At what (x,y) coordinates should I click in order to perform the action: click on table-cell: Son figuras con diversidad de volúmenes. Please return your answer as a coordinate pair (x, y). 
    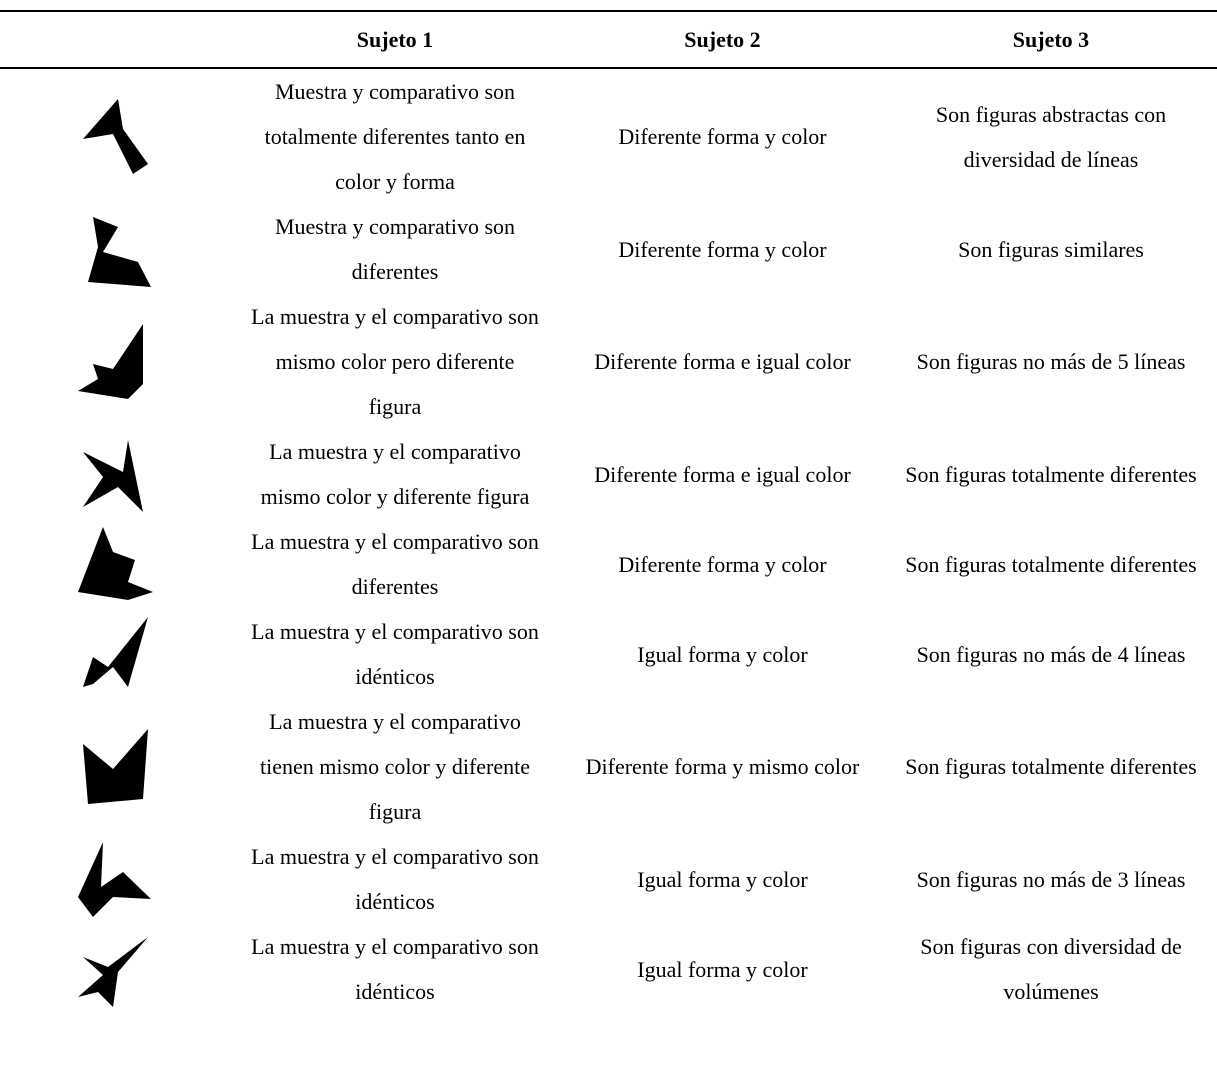
    Looking at the image, I should click on (1051, 969).